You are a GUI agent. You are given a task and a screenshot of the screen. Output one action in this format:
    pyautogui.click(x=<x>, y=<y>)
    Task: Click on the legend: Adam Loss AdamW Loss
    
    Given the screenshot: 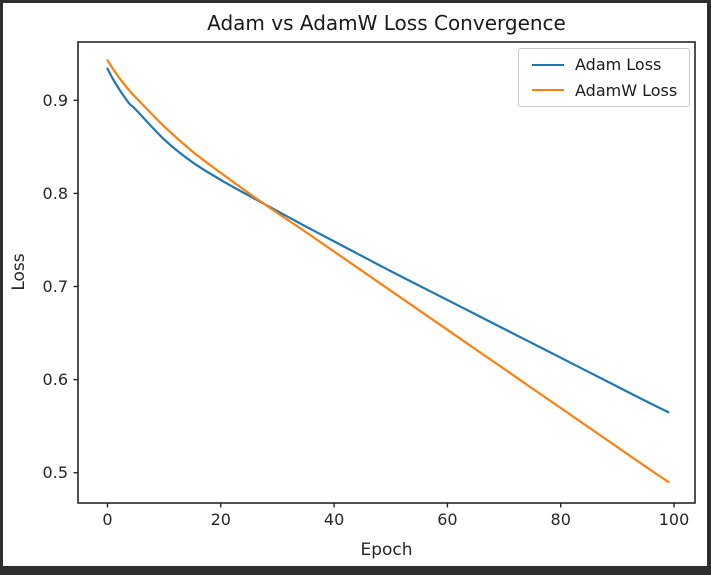 What is the action you would take?
    pyautogui.click(x=604, y=77)
    